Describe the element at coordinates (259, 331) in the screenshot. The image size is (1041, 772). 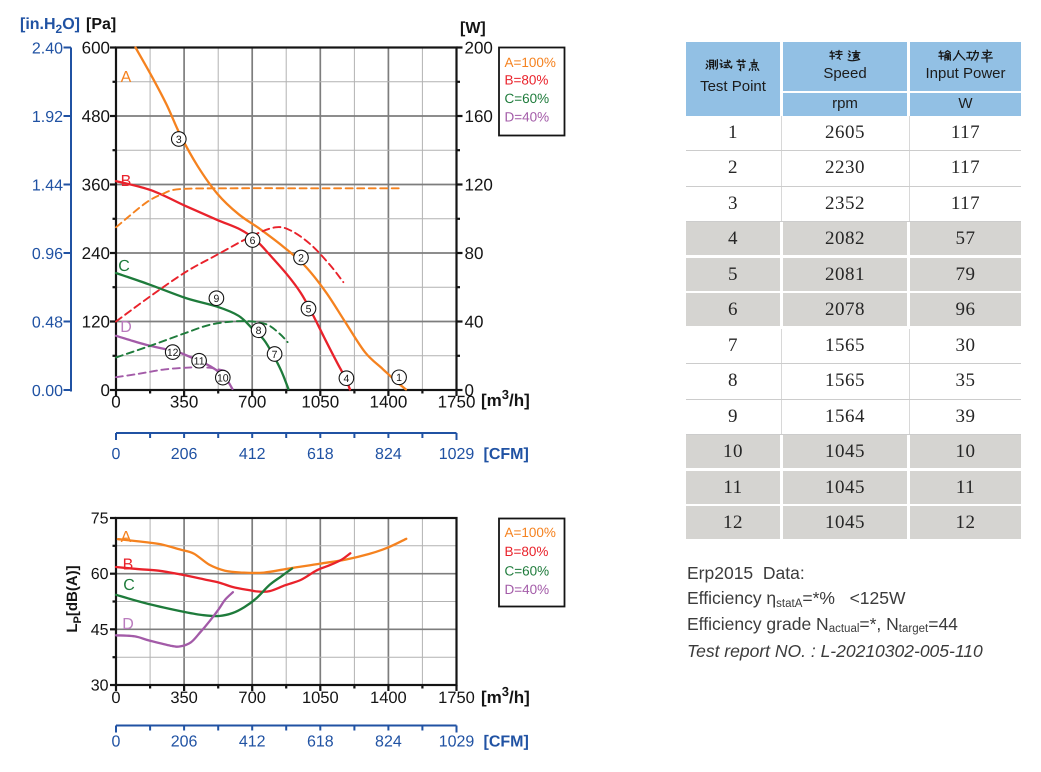
I see `svg-text: 8` at that location.